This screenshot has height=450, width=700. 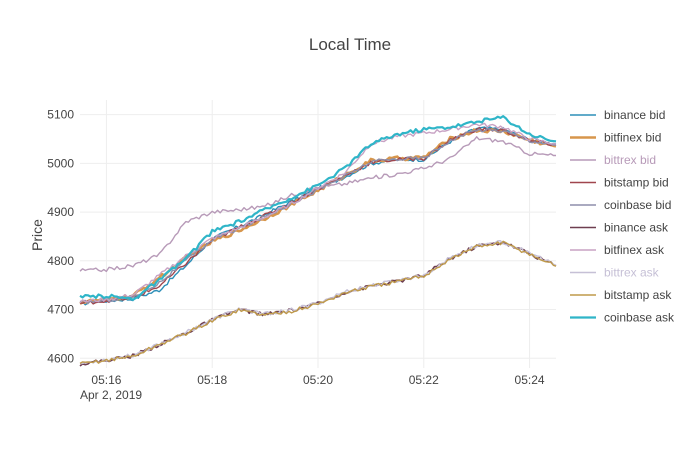 I want to click on legend-label: binance ask, so click(x=636, y=228).